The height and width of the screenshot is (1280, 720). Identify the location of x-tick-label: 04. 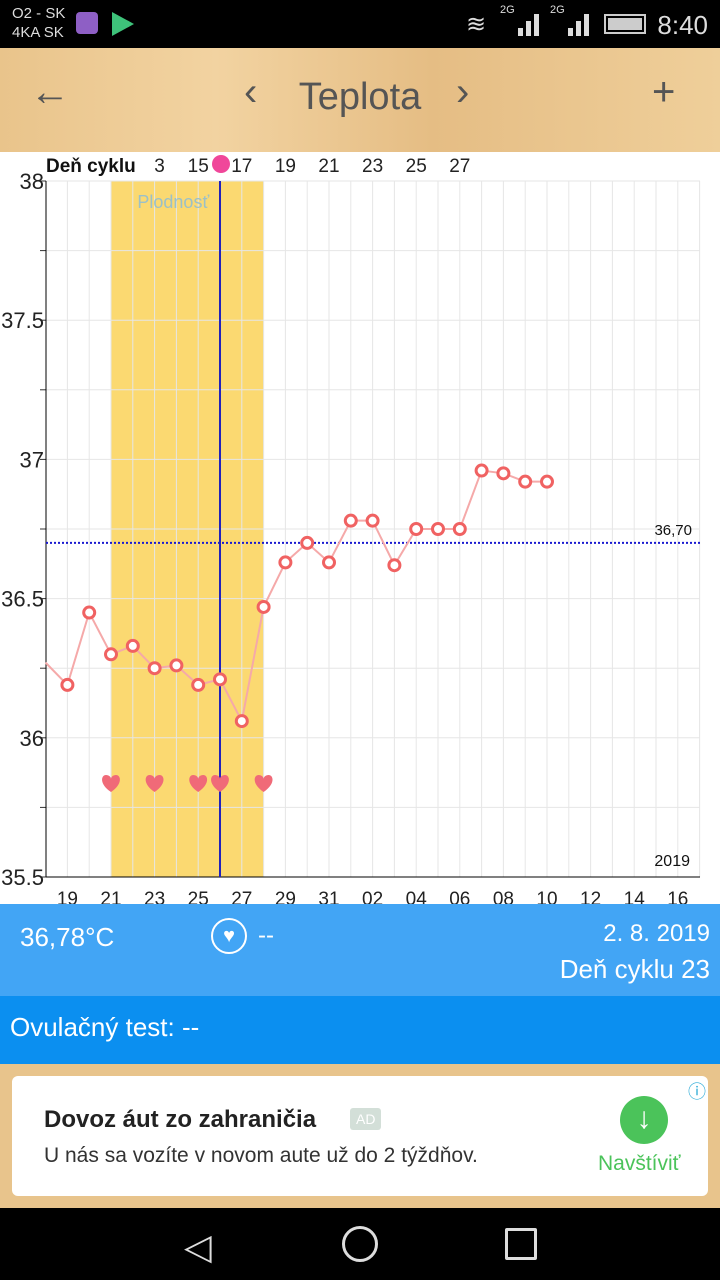
(417, 896).